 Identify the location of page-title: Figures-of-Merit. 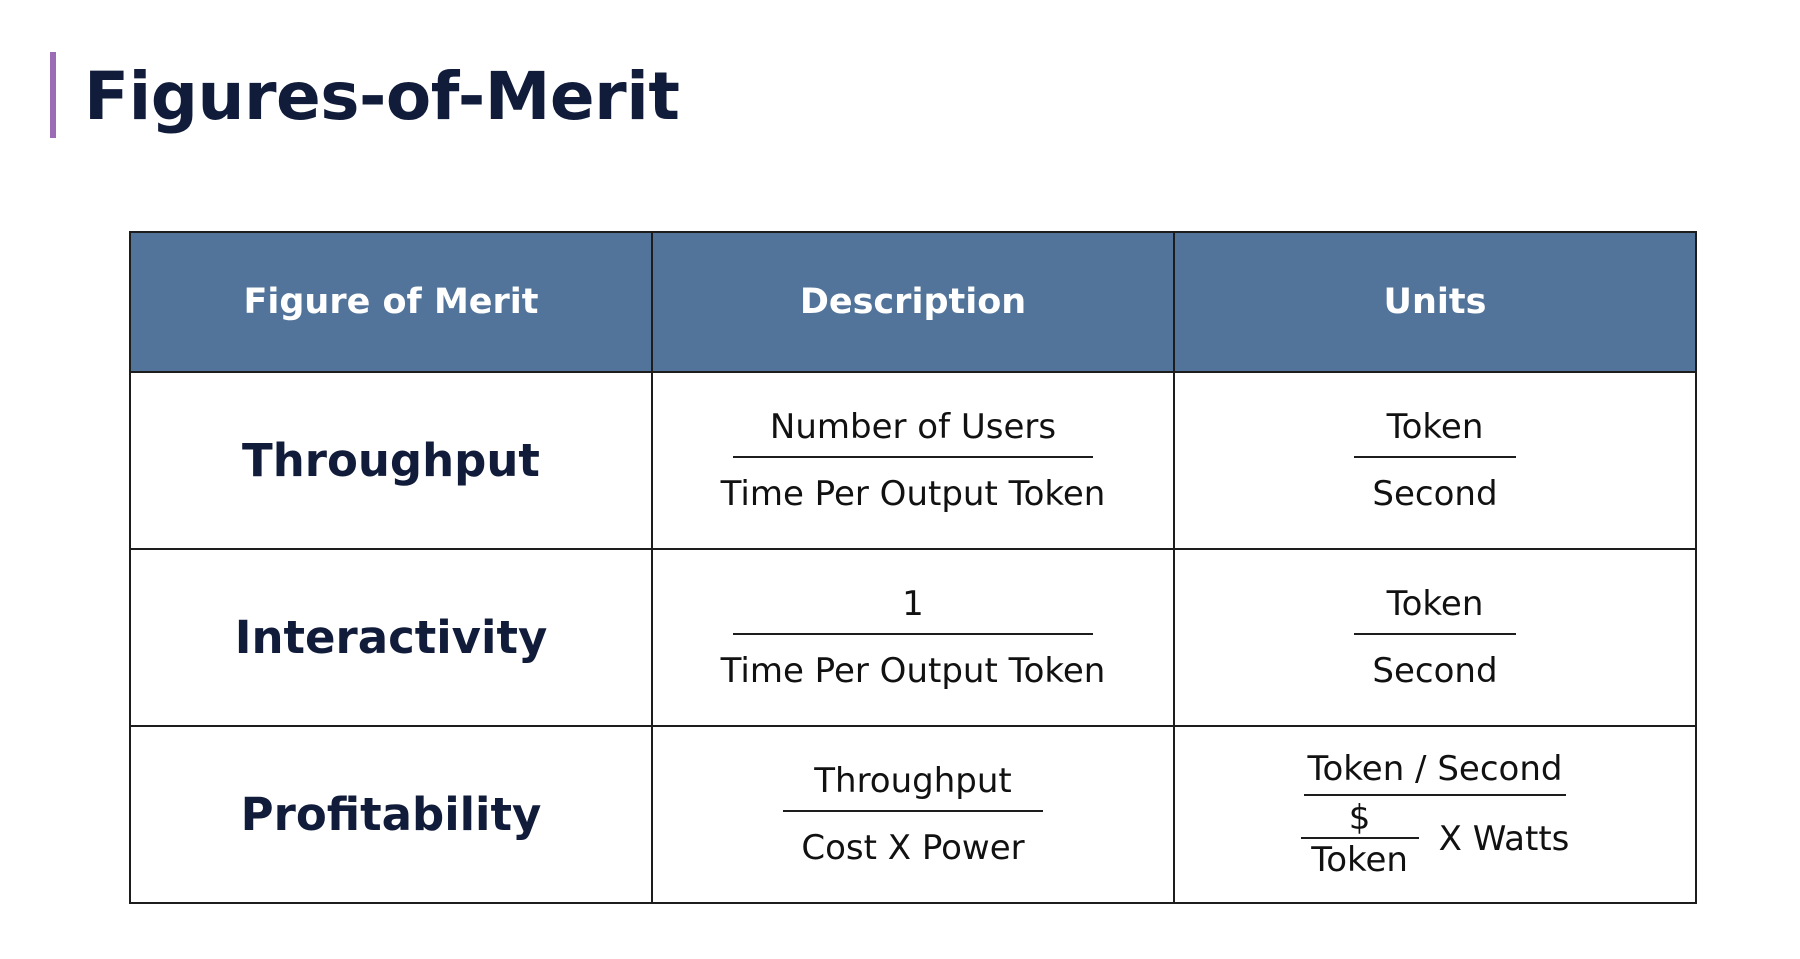
(382, 96).